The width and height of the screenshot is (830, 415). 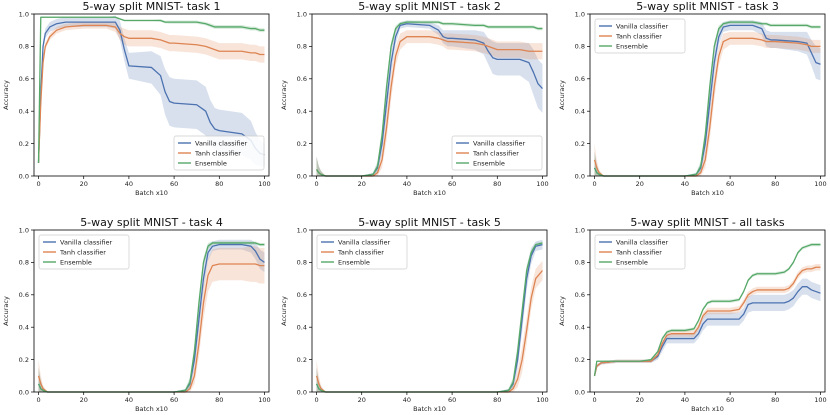 What do you see at coordinates (707, 222) in the screenshot?
I see `chart-title: 5-way split MNIST - all tasks` at bounding box center [707, 222].